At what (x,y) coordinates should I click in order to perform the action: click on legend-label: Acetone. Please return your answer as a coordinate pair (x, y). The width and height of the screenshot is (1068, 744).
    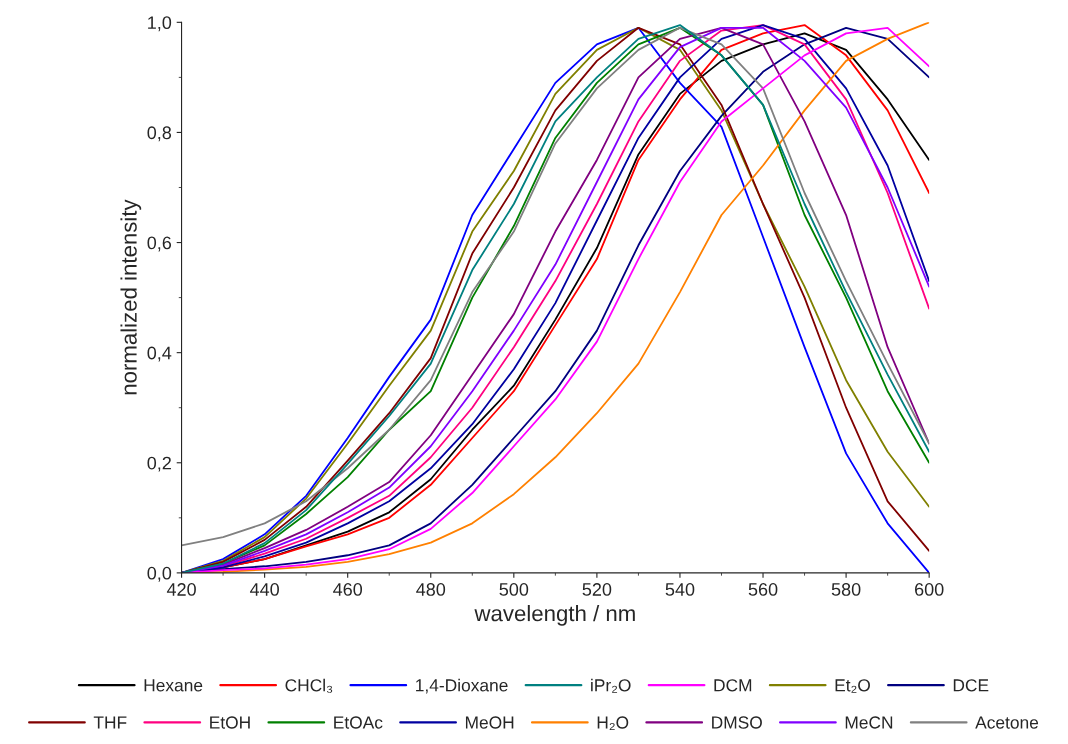
    Looking at the image, I should click on (1007, 722).